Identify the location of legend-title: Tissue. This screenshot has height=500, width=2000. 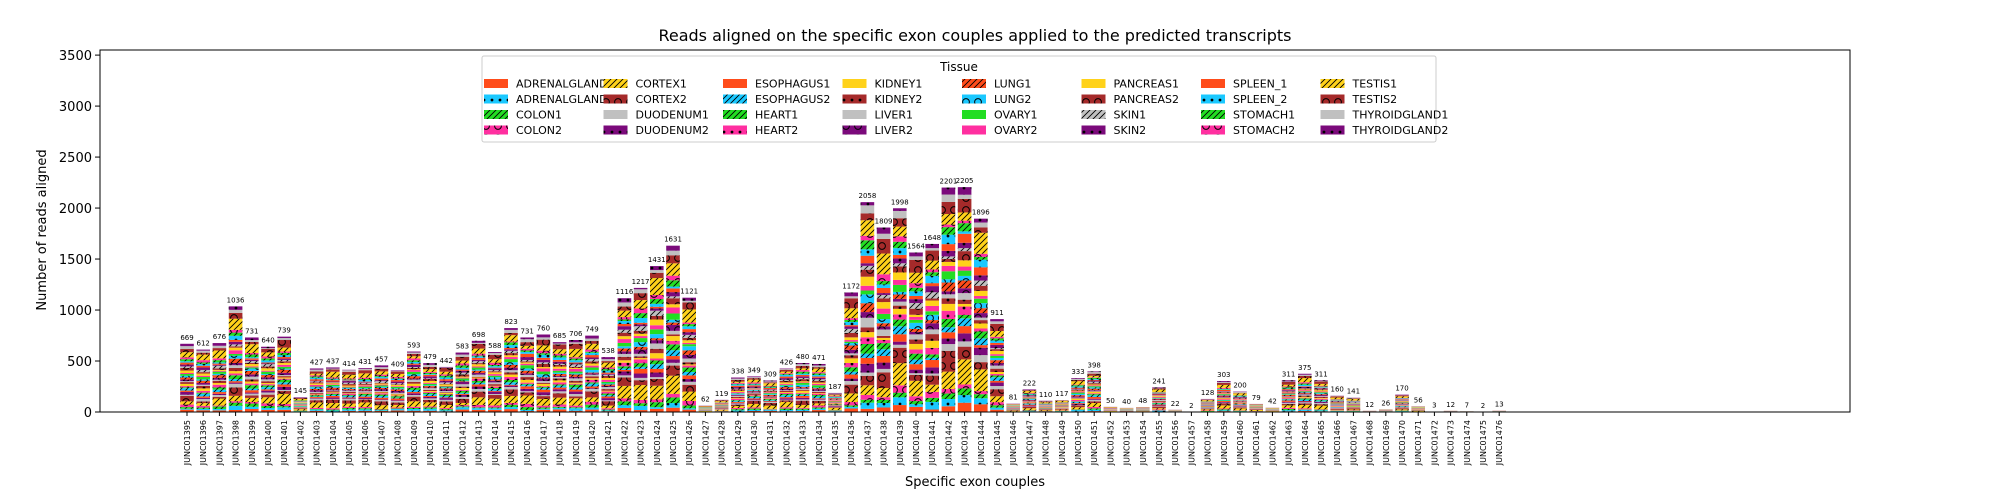
(958, 67).